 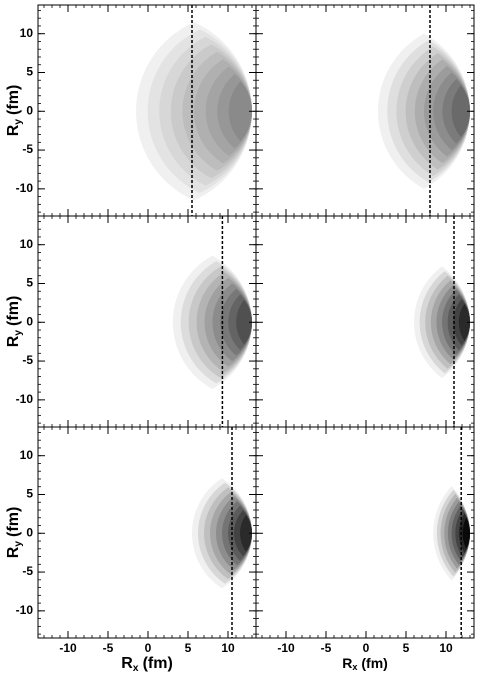 What do you see at coordinates (365, 532) in the screenshot?
I see `panel-frame` at bounding box center [365, 532].